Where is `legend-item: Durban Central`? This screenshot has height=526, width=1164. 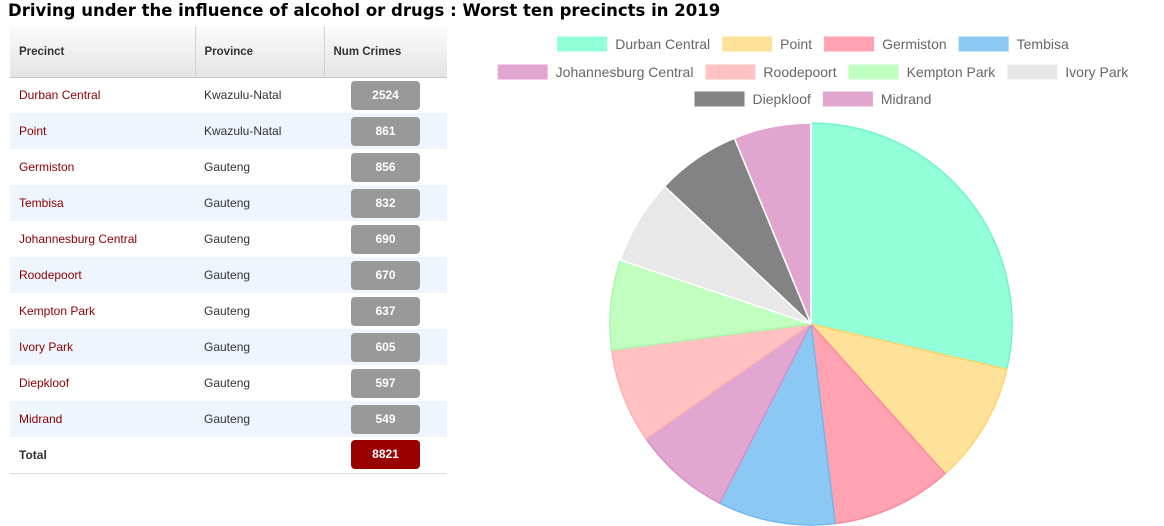
legend-item: Durban Central is located at coordinates (633, 44).